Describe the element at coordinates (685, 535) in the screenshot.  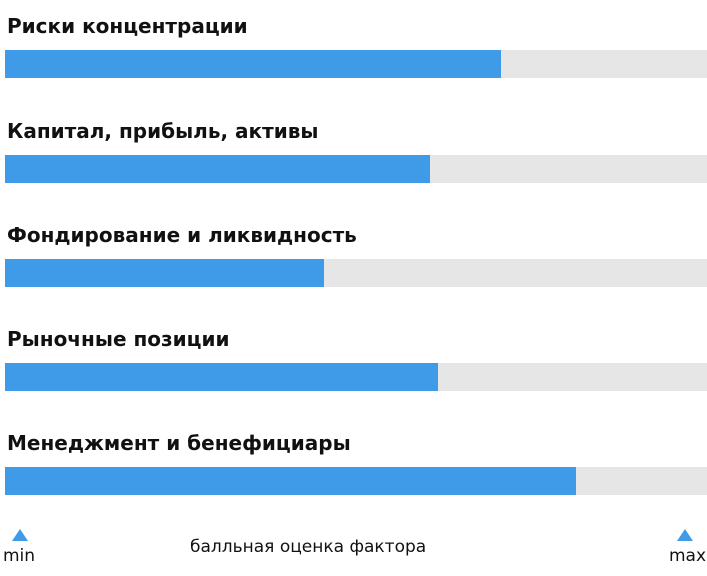
I see `max-marker-icon` at that location.